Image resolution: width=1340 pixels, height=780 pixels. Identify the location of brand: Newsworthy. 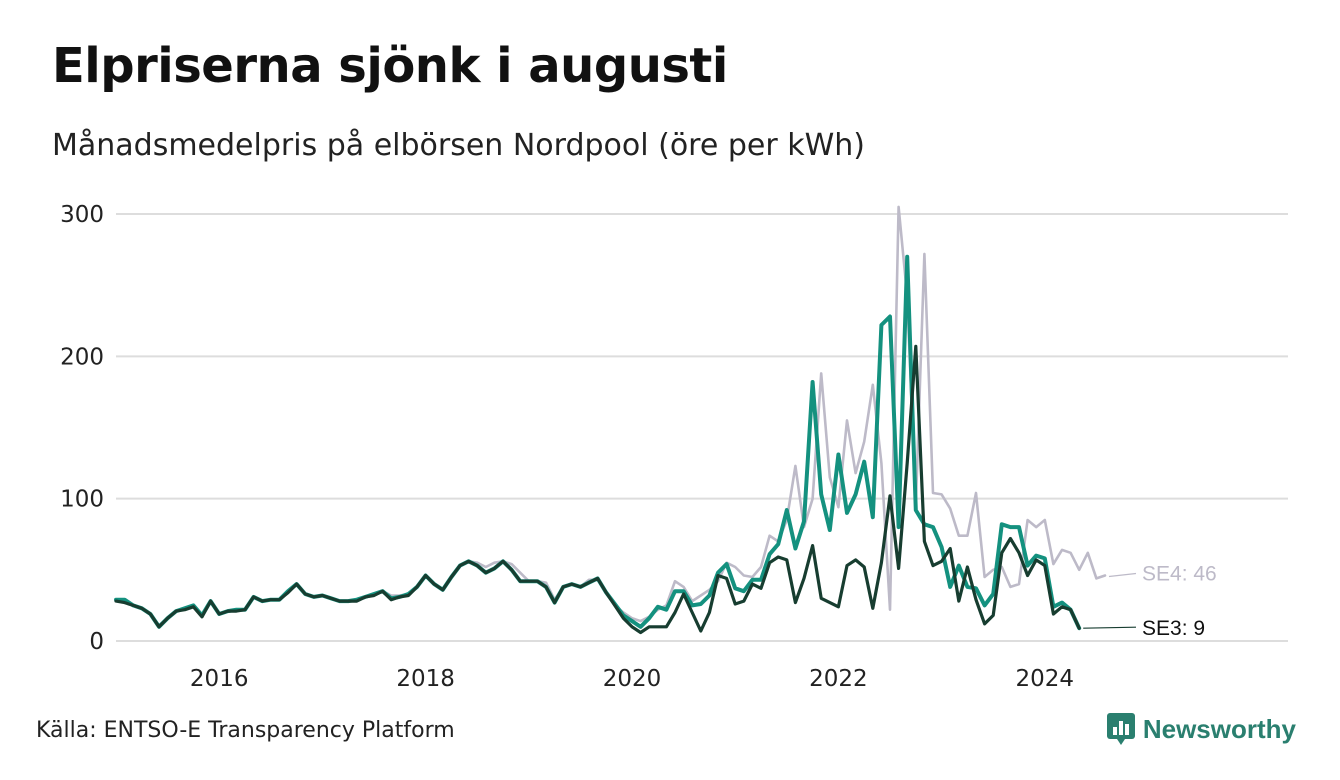
(1201, 729).